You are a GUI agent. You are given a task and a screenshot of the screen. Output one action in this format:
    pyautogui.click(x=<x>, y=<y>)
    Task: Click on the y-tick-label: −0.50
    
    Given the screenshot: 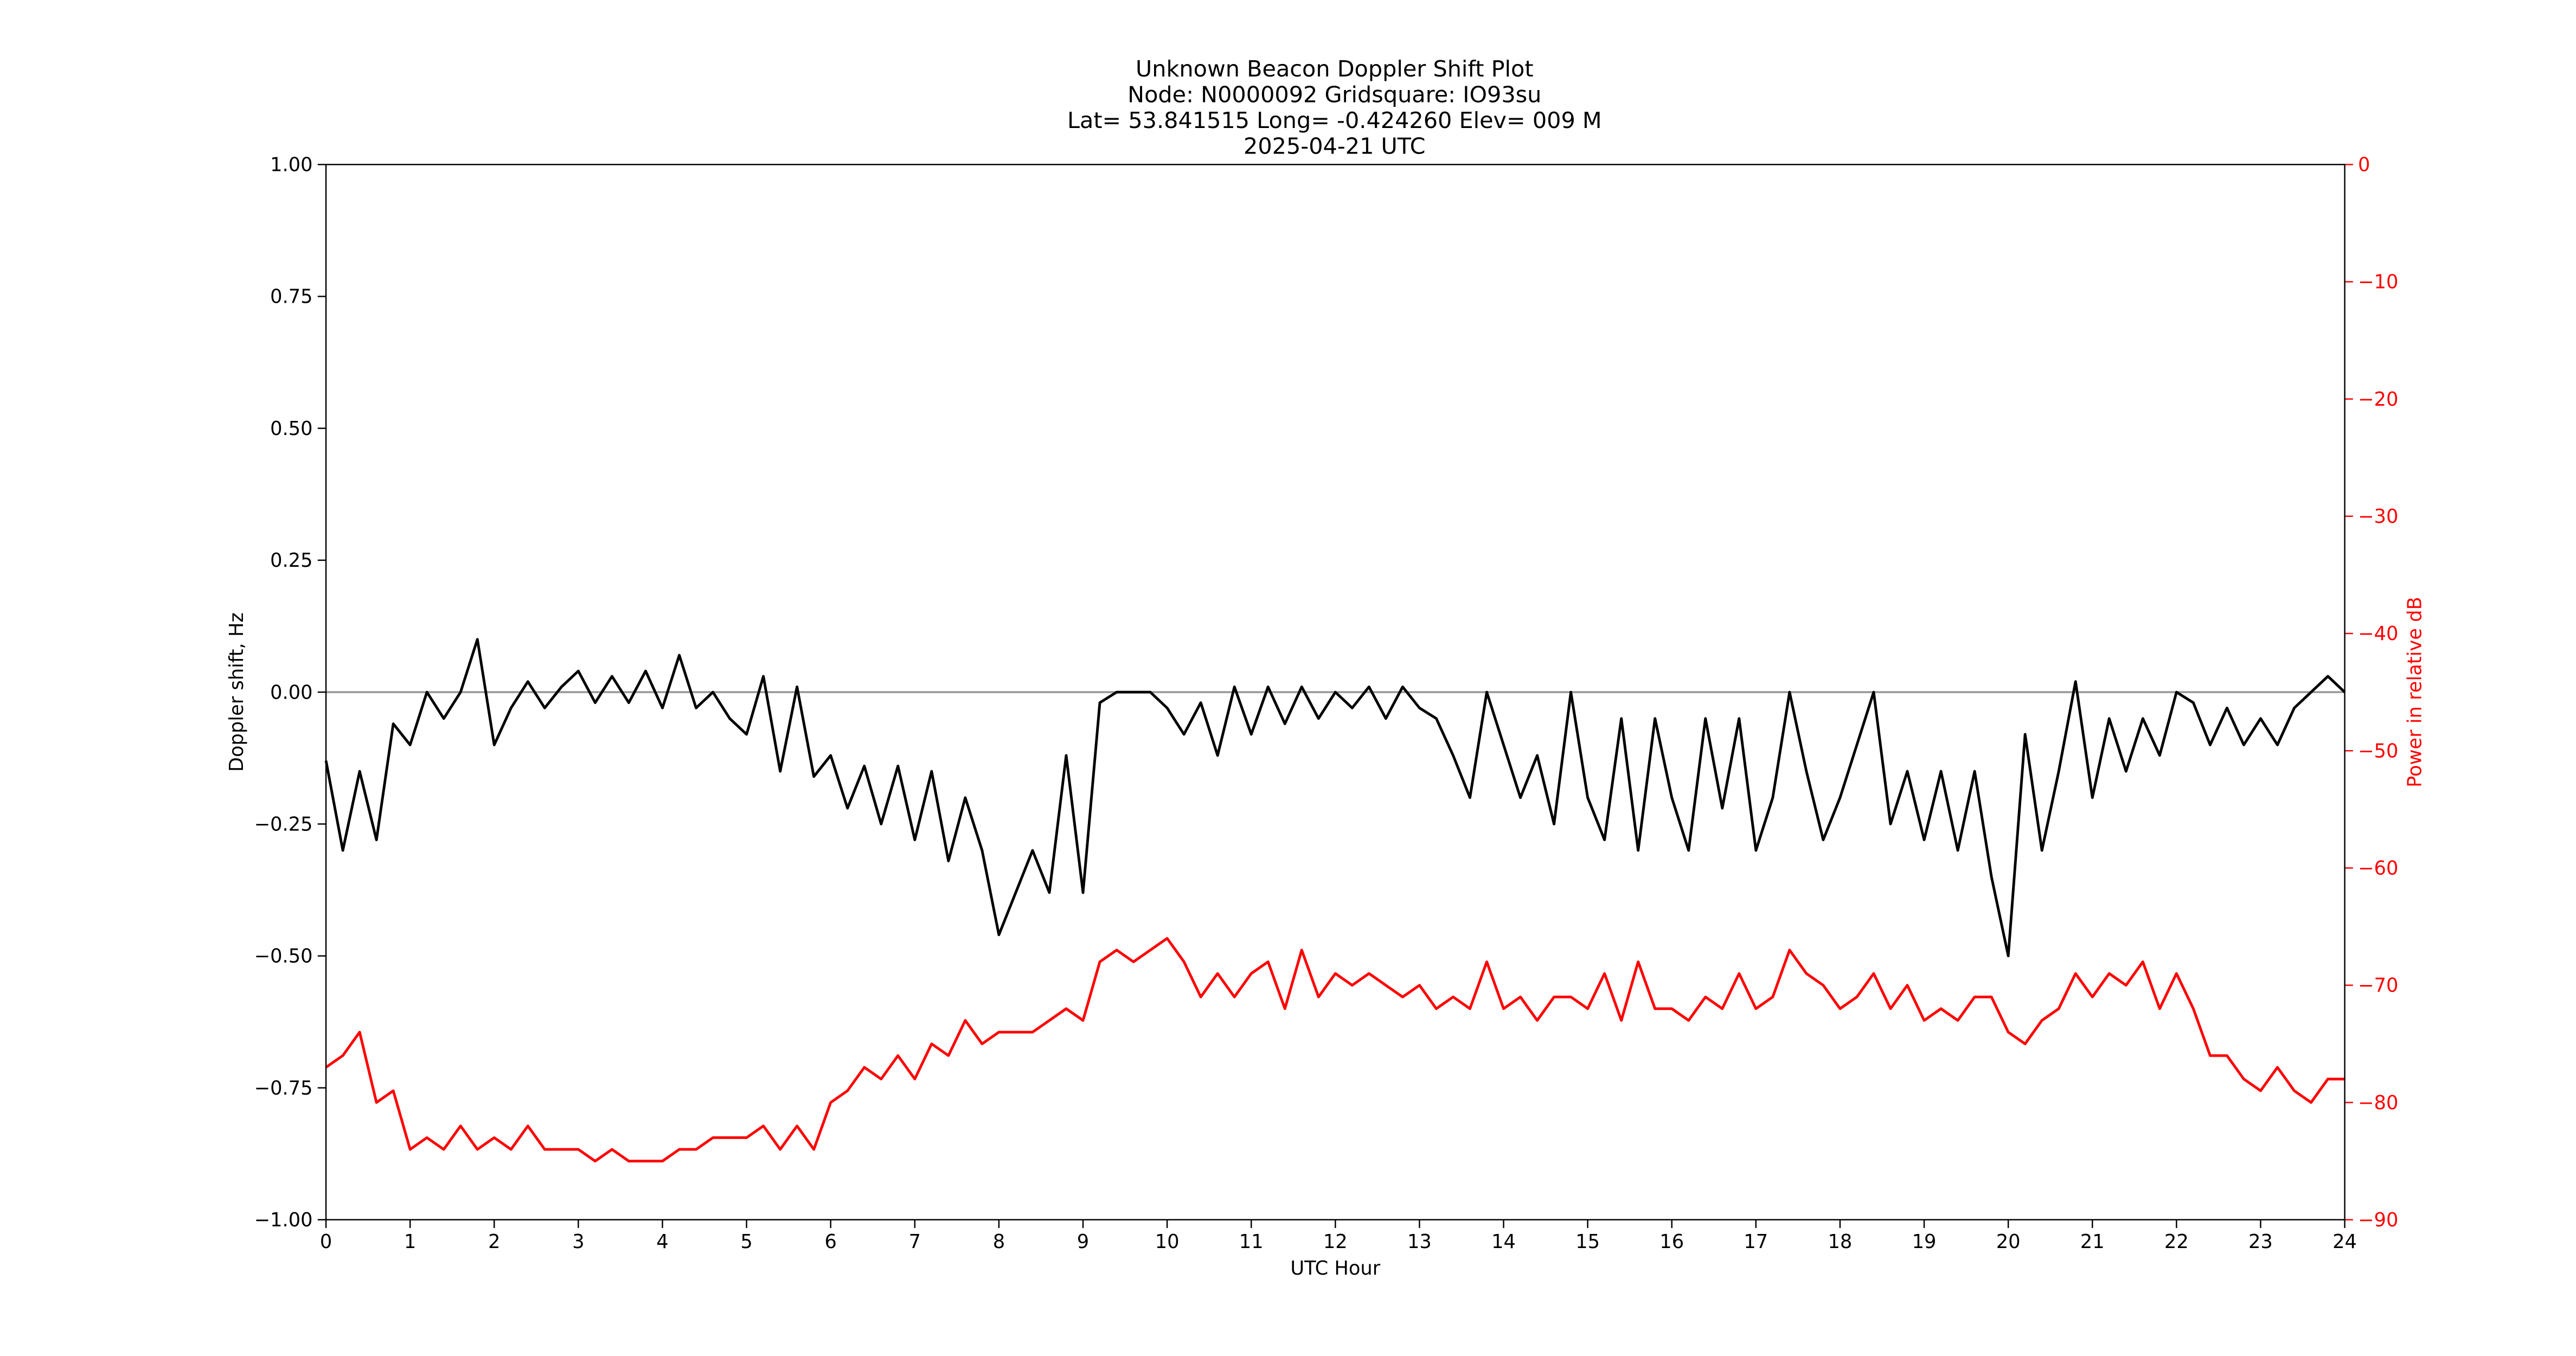 What is the action you would take?
    pyautogui.click(x=283, y=956)
    